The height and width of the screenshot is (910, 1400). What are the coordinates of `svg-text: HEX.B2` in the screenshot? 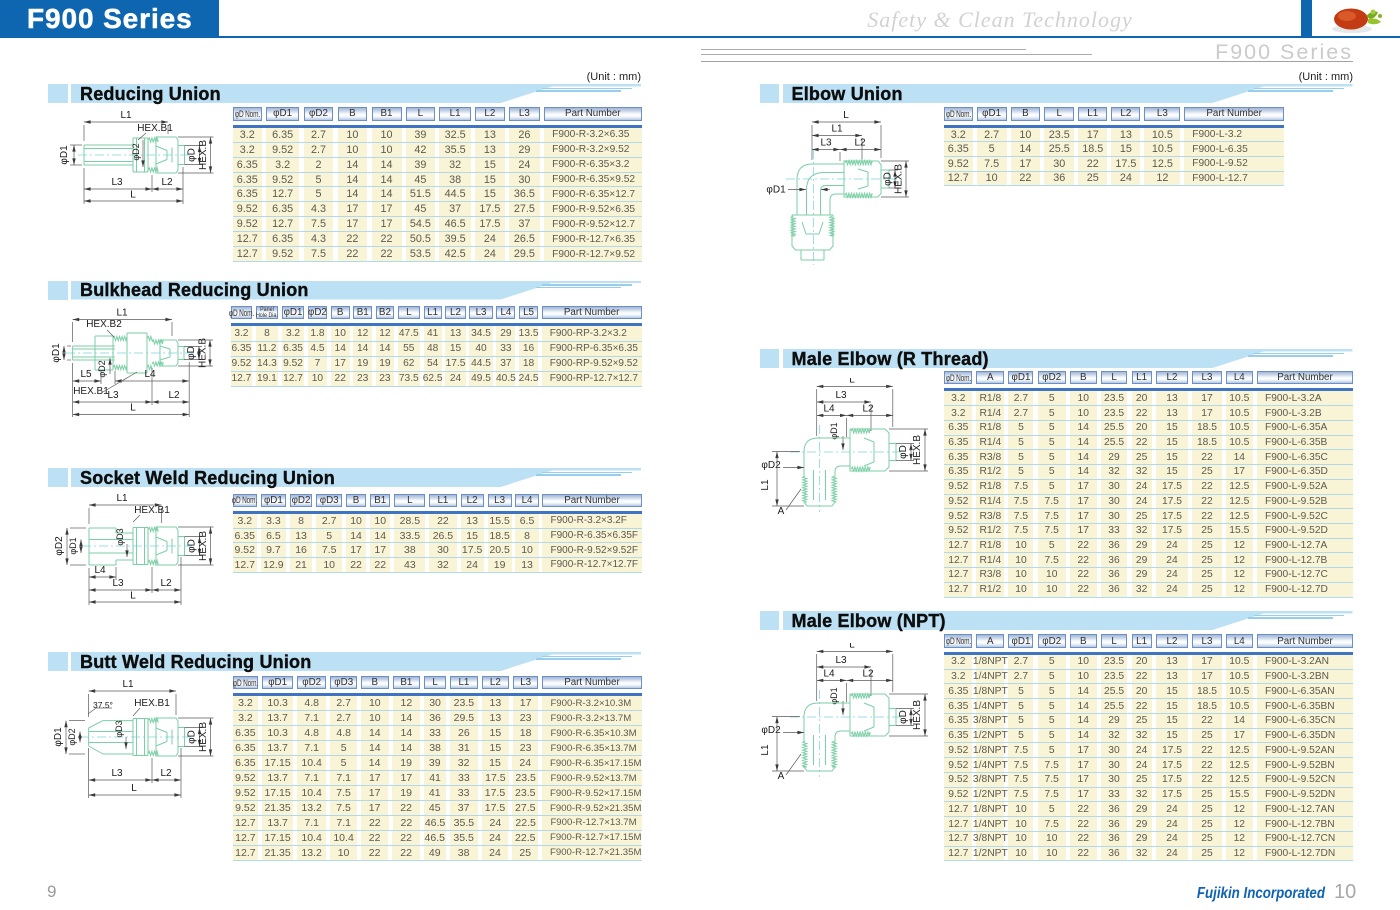 It's located at (104, 324).